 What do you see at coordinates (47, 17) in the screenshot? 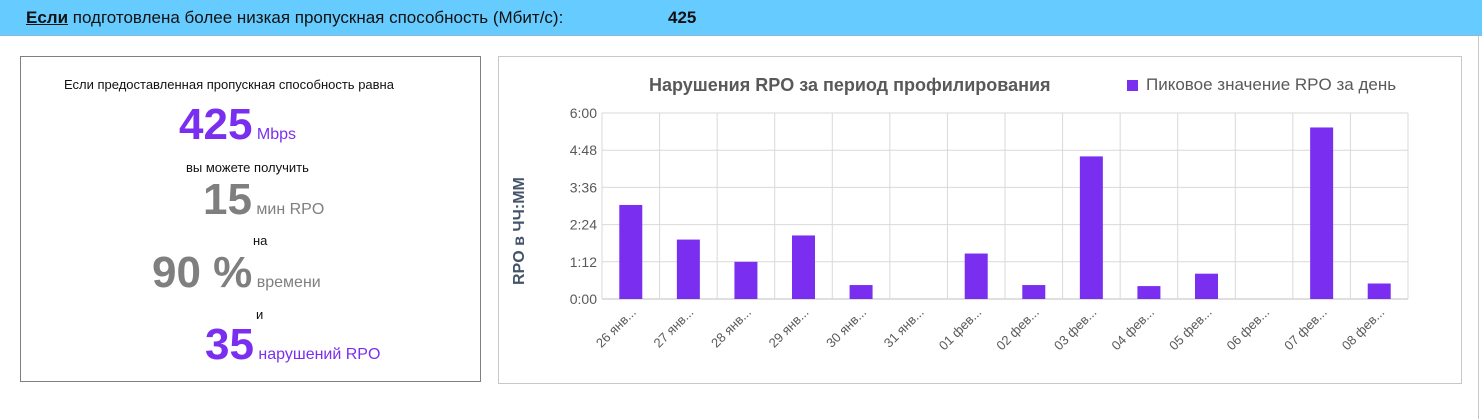
I see `bandwidth-prompt-lead: Если` at bounding box center [47, 17].